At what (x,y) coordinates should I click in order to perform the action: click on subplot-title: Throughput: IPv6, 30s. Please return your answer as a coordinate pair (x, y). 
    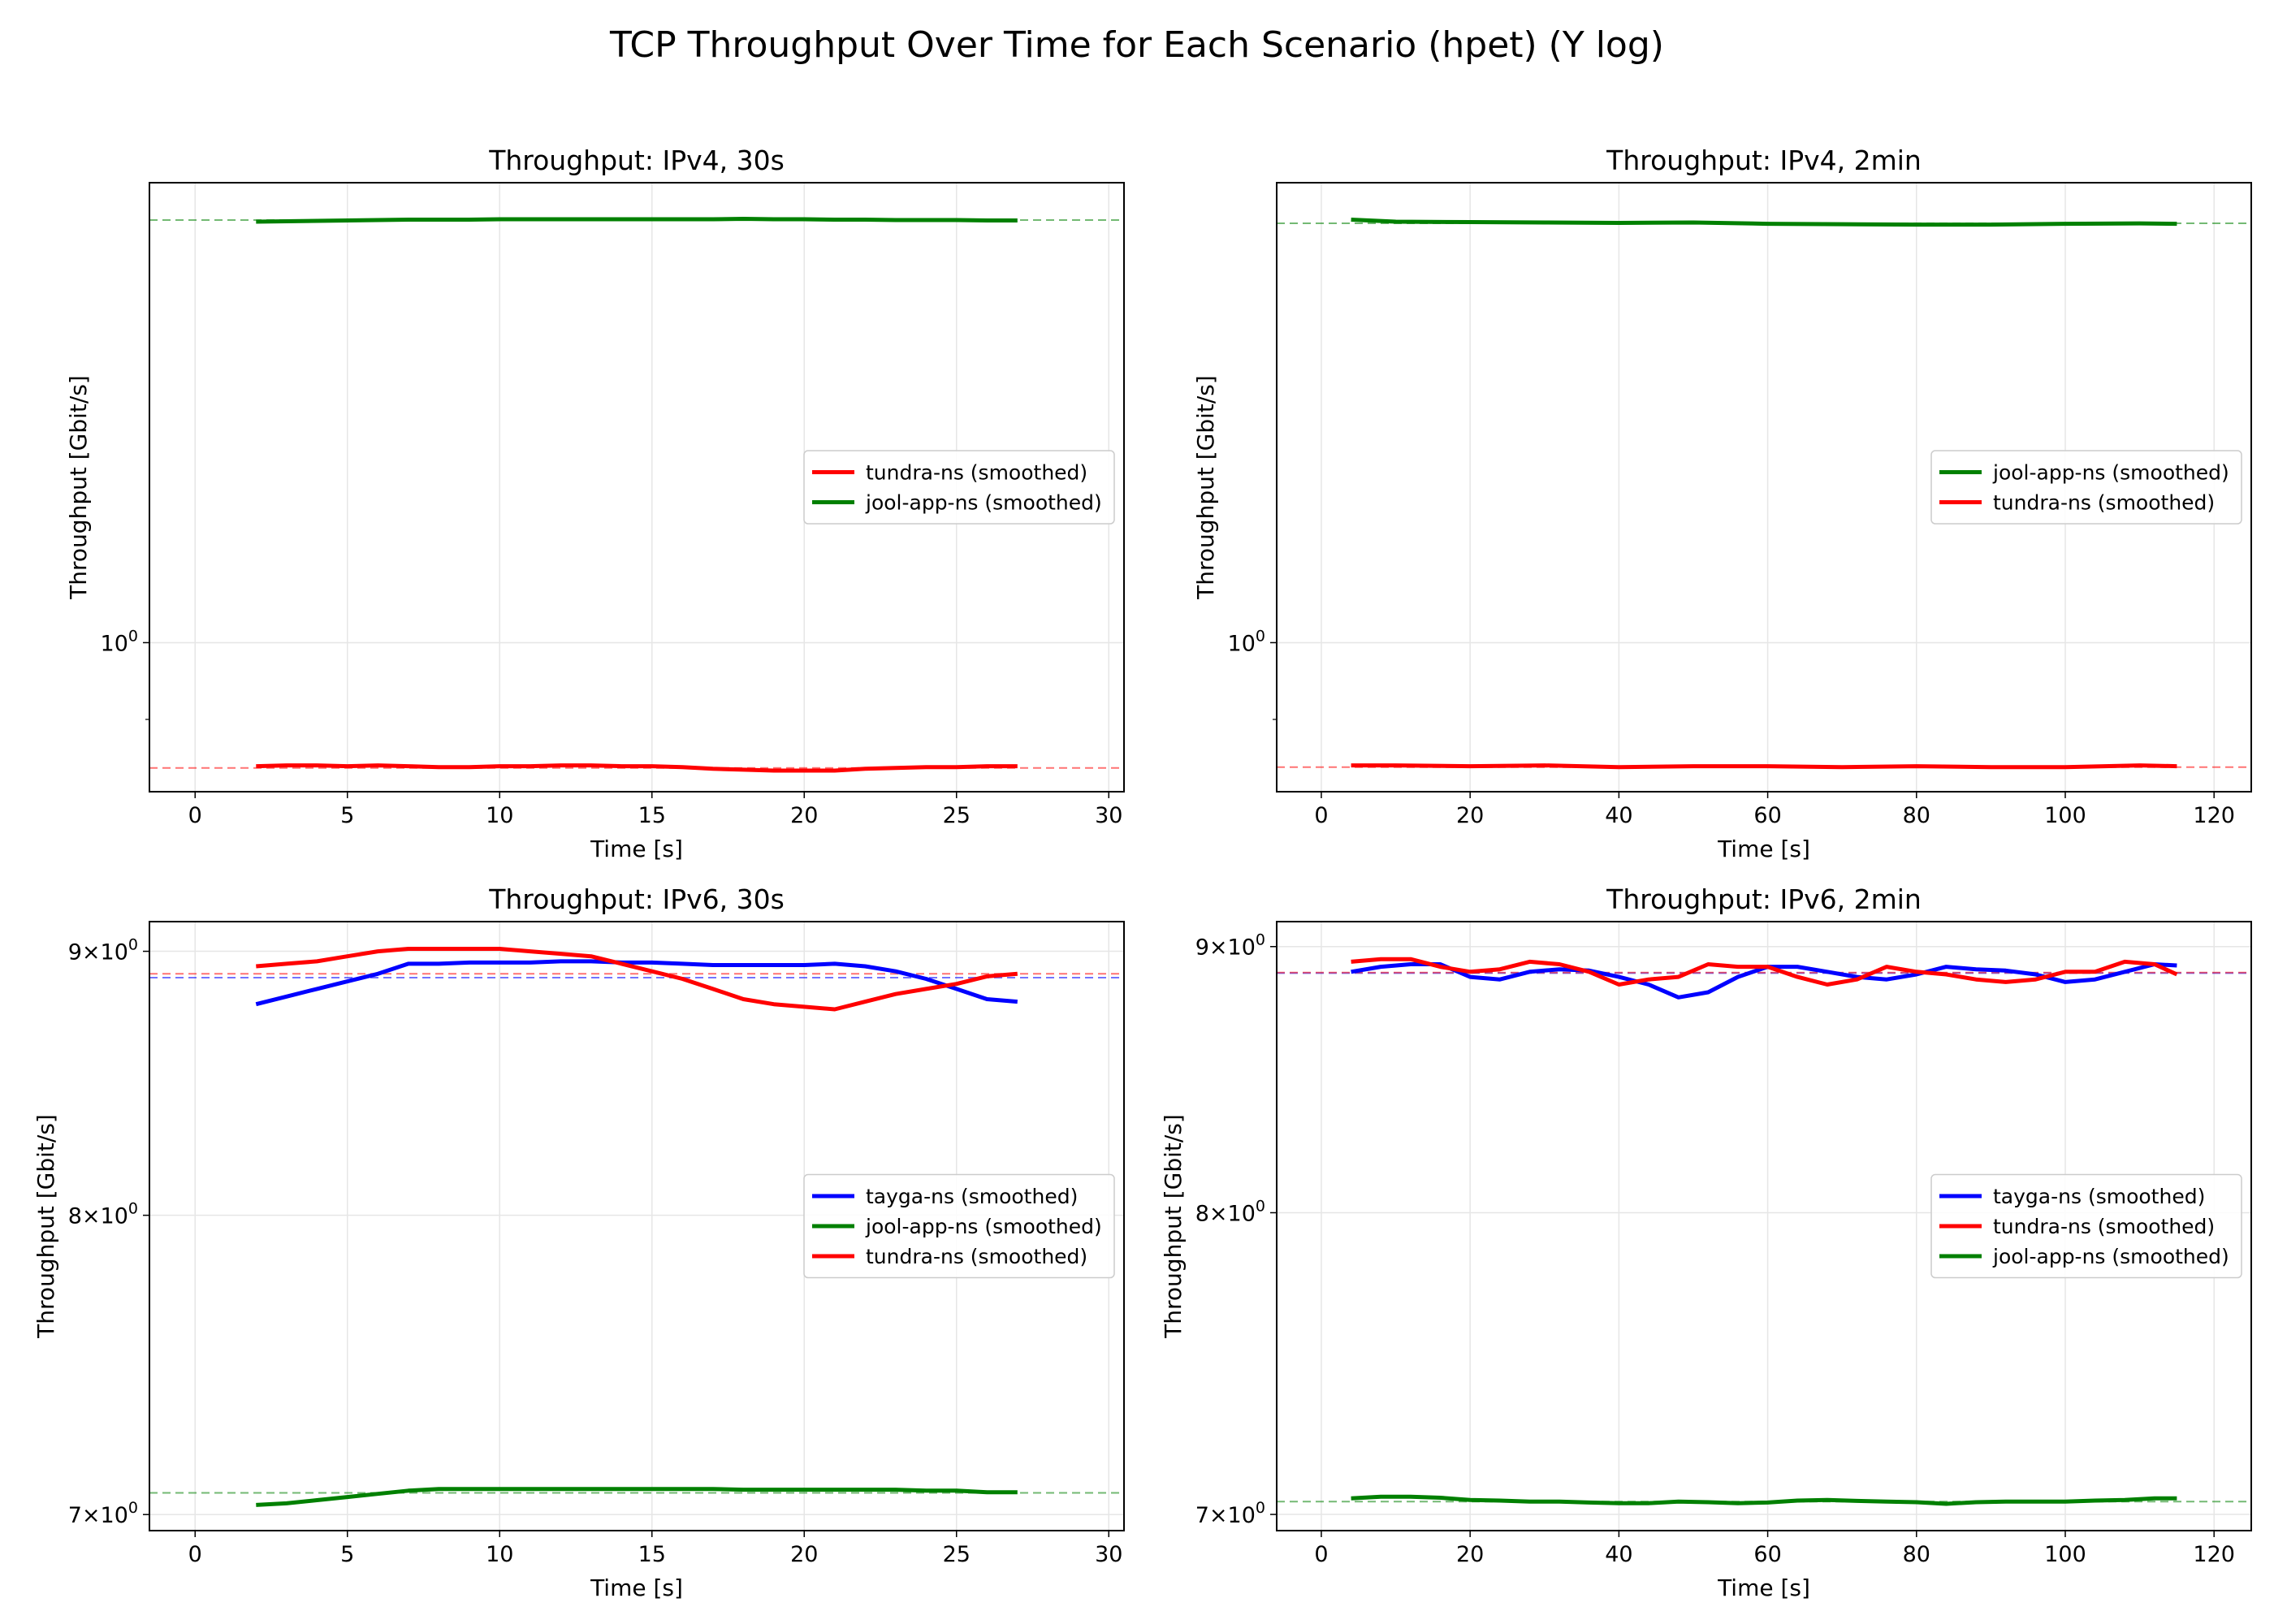
    Looking at the image, I should click on (636, 899).